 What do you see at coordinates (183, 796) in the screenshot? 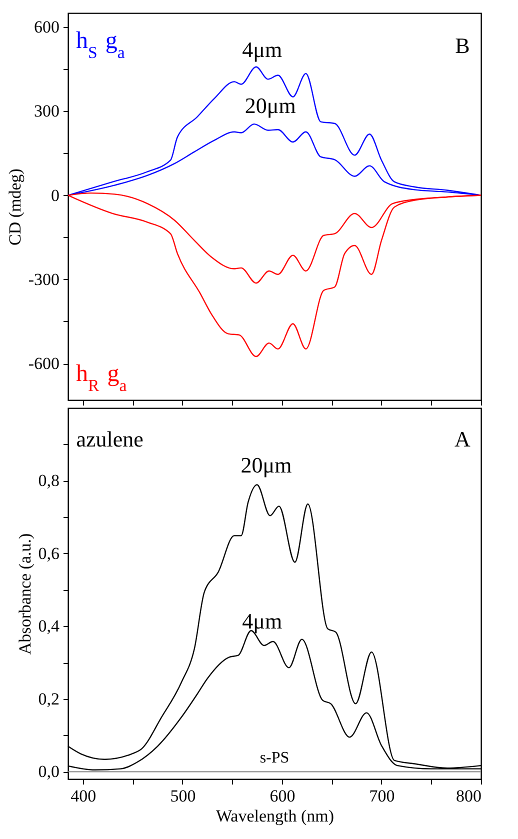
I see `x-tick-label: 500` at bounding box center [183, 796].